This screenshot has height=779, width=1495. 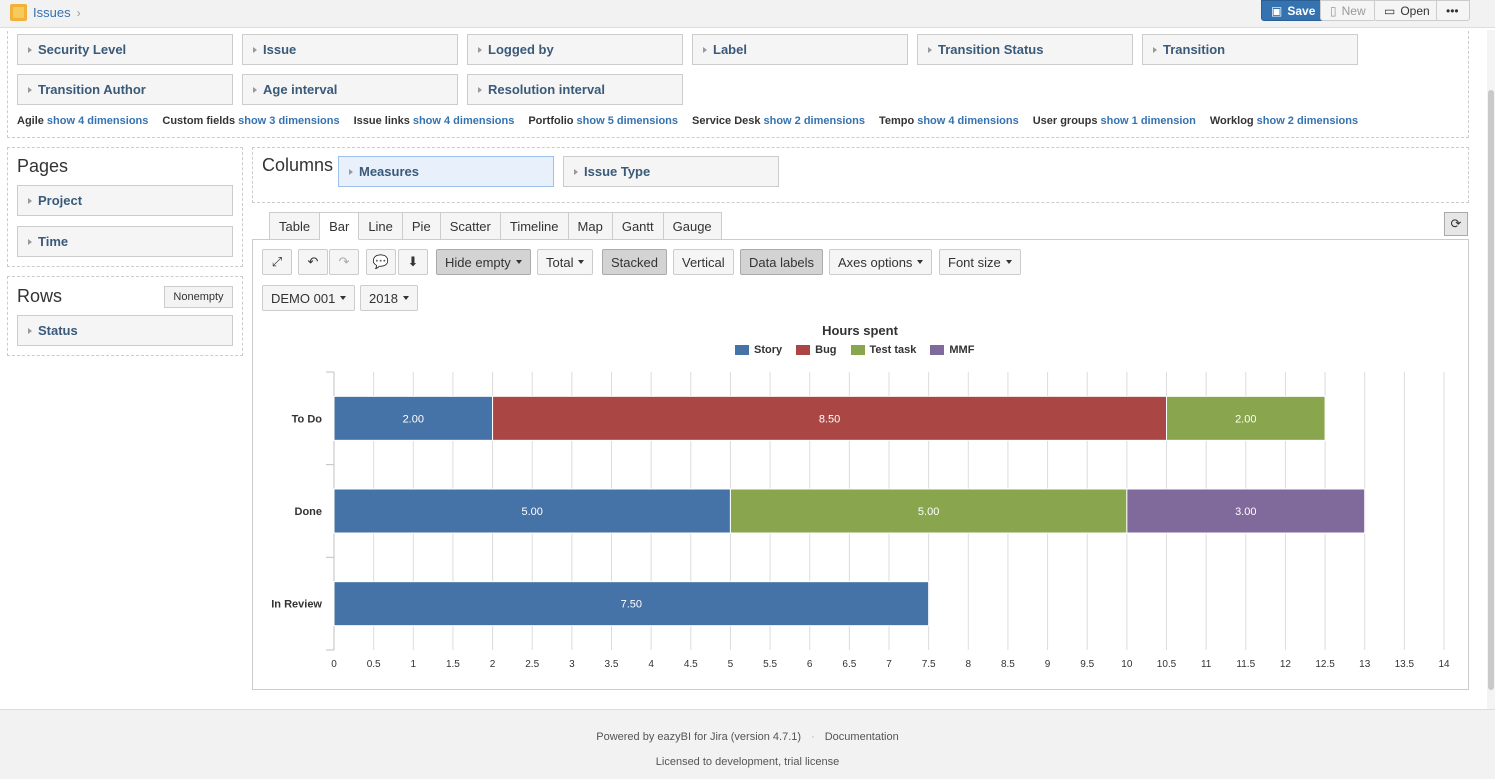 What do you see at coordinates (125, 200) in the screenshot?
I see `page-dimension-project: Project` at bounding box center [125, 200].